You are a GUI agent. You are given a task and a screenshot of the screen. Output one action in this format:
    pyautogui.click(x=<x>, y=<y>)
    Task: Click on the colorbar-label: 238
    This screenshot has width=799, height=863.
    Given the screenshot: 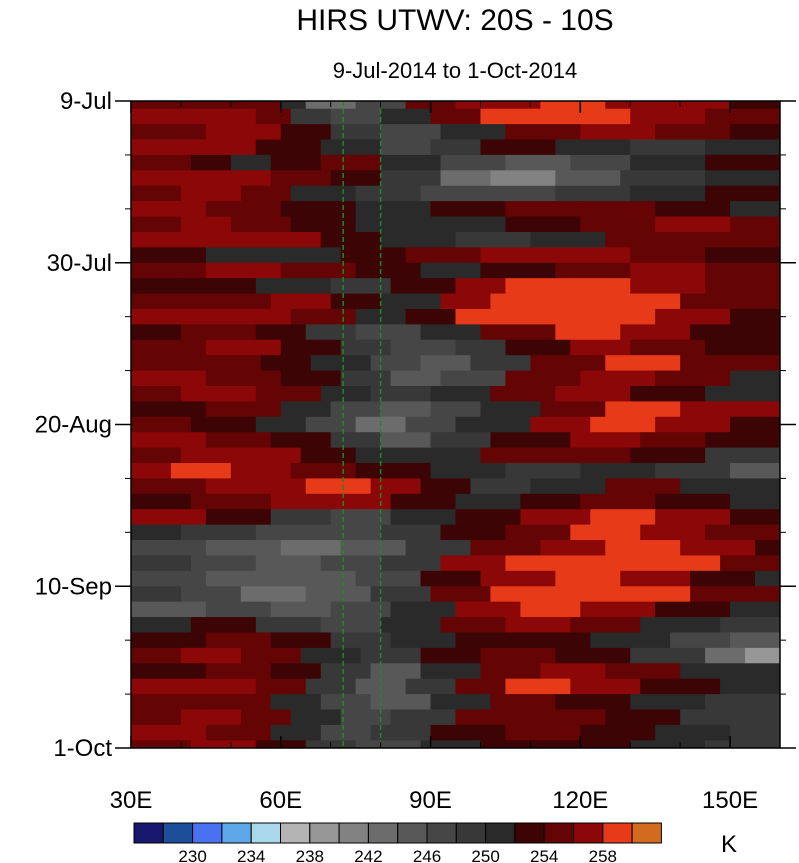 What is the action you would take?
    pyautogui.click(x=310, y=855)
    